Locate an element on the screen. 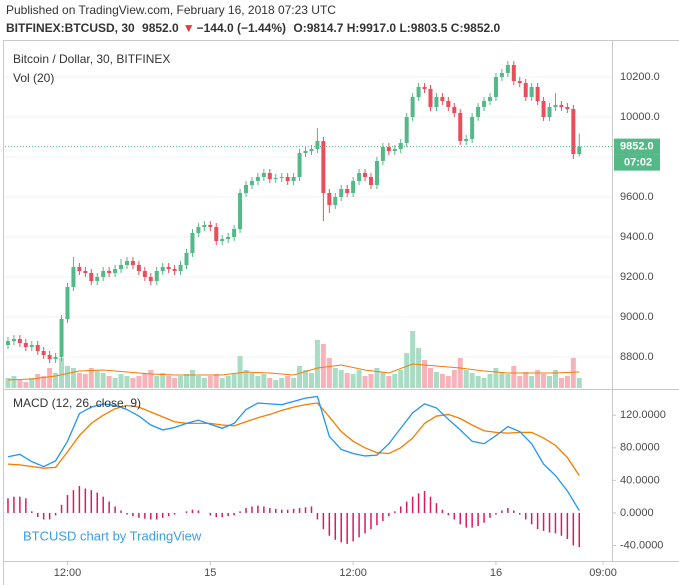  y-tick-label: 10200.0 is located at coordinates (640, 77).